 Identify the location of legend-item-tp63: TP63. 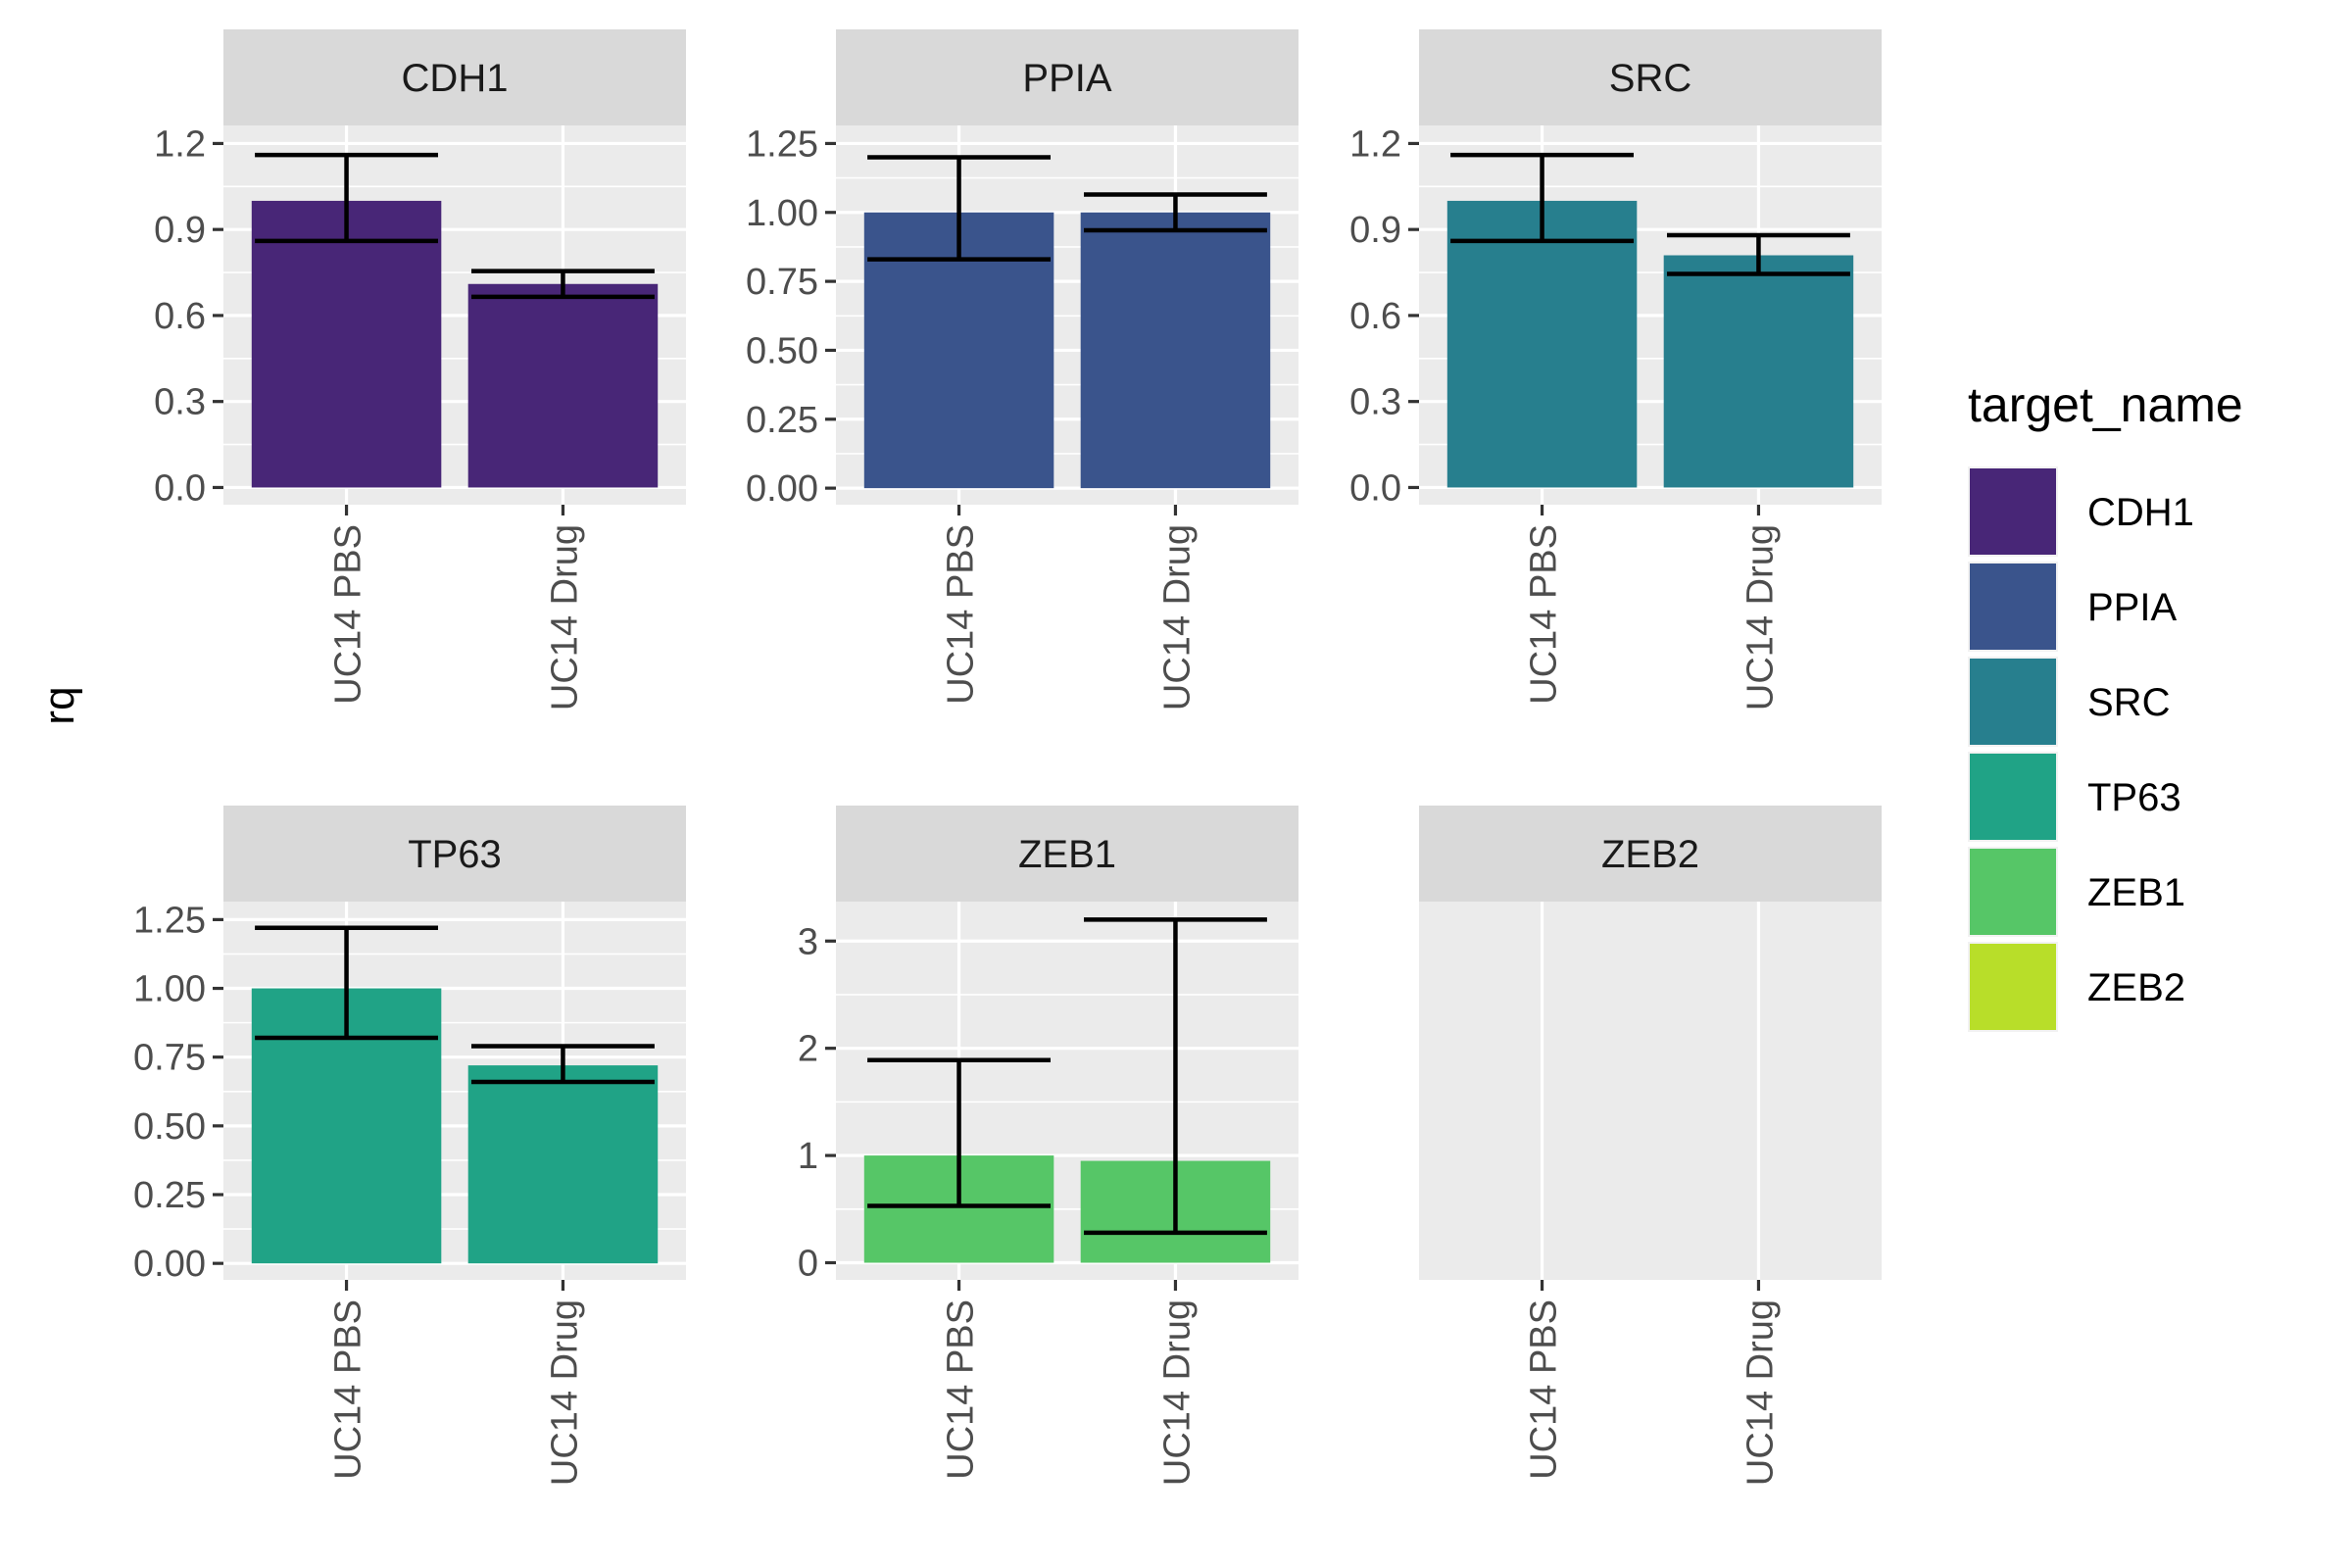
(2074, 797).